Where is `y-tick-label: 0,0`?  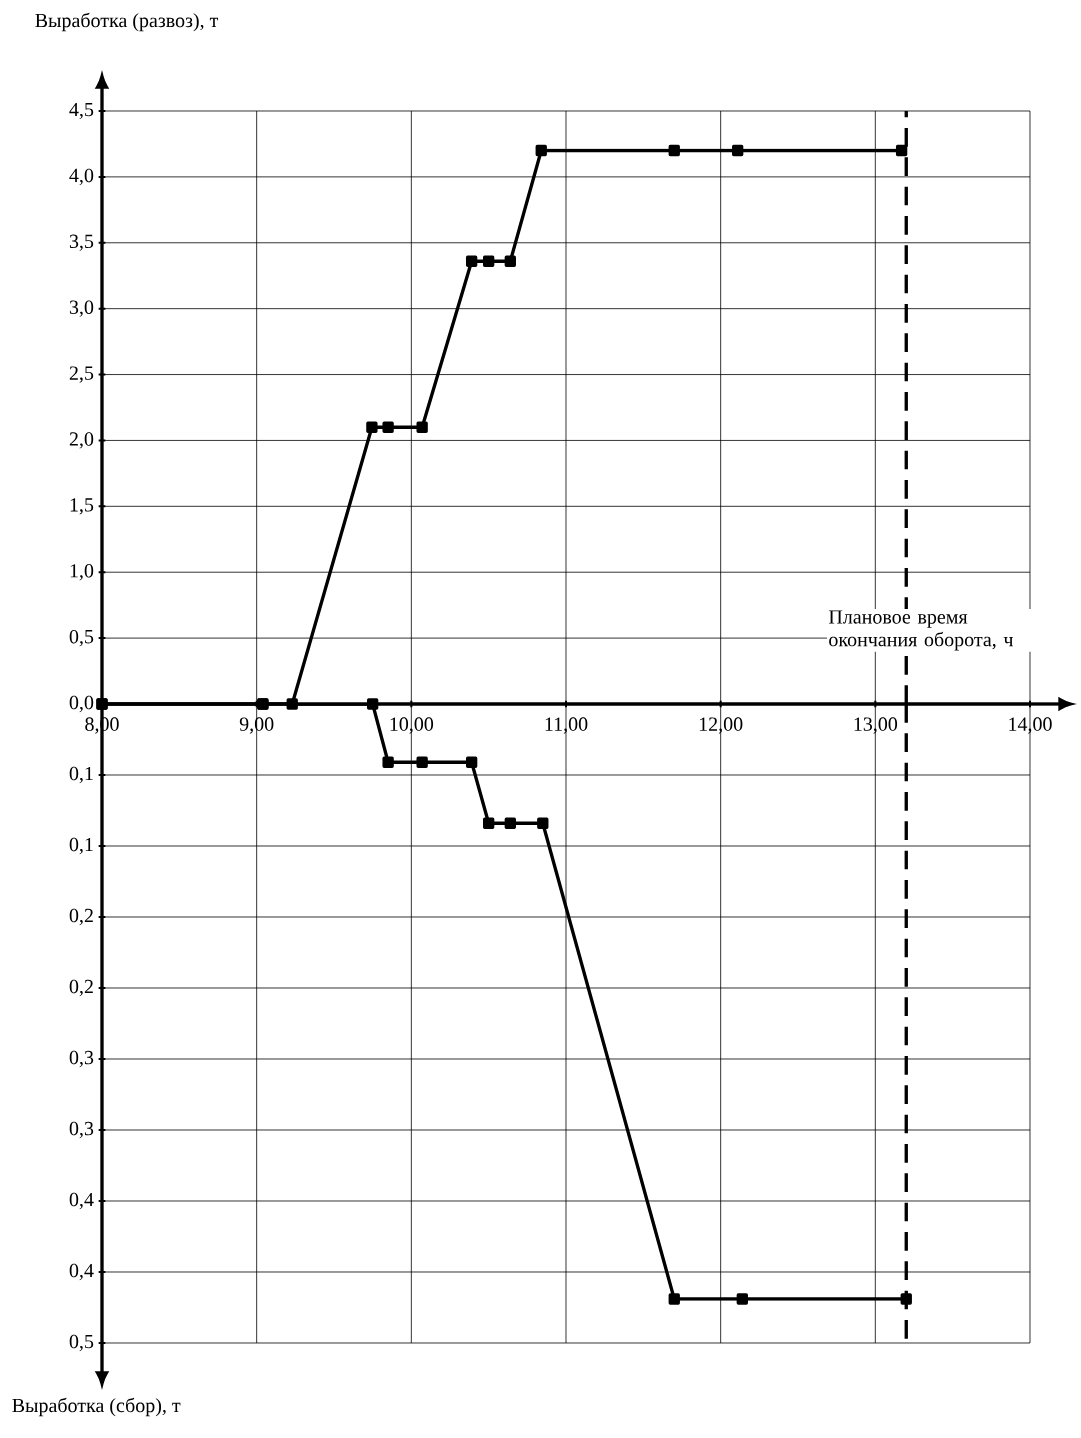 y-tick-label: 0,0 is located at coordinates (81, 704).